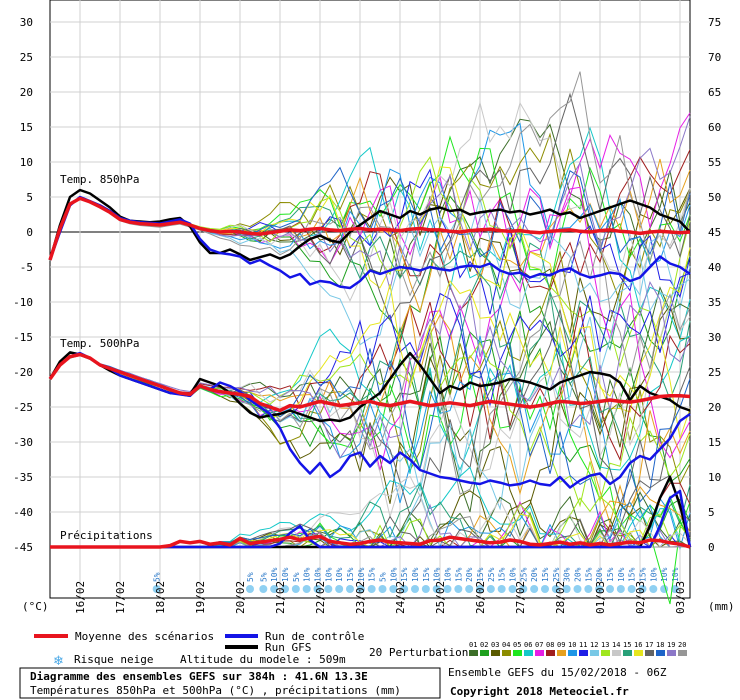  I want to click on left-tick-label: -15, so click(23, 337).